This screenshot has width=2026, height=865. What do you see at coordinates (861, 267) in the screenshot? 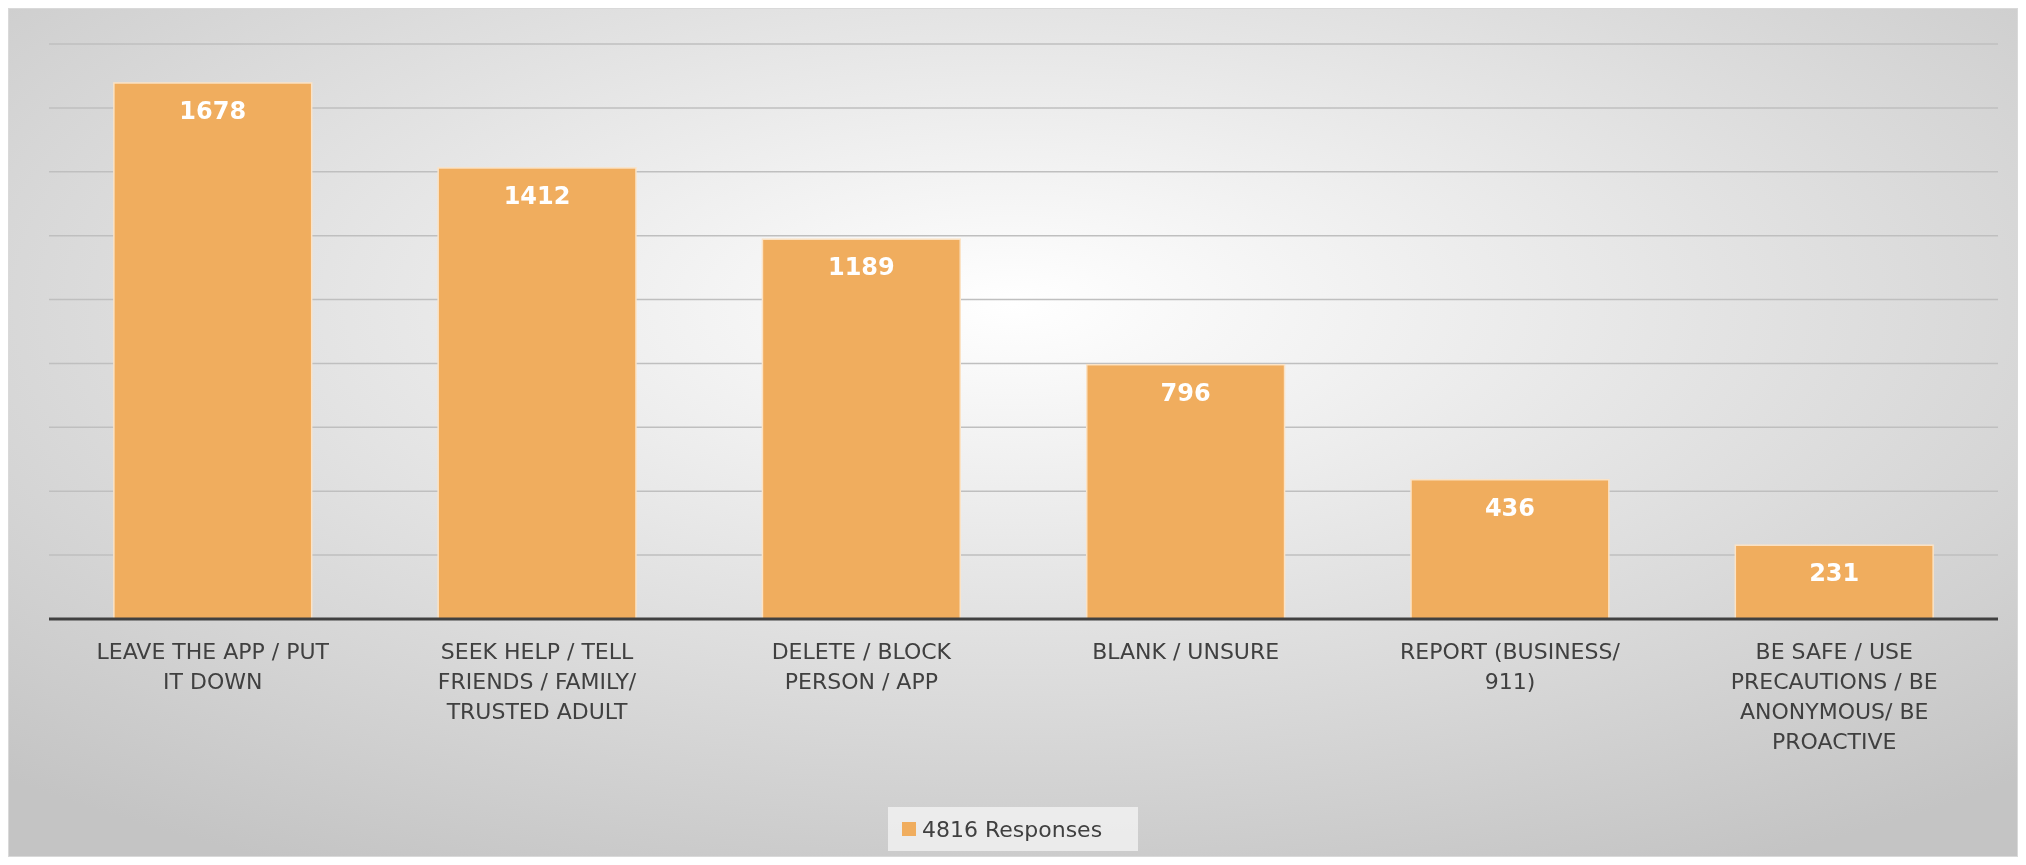
I see `data-label: 1189` at bounding box center [861, 267].